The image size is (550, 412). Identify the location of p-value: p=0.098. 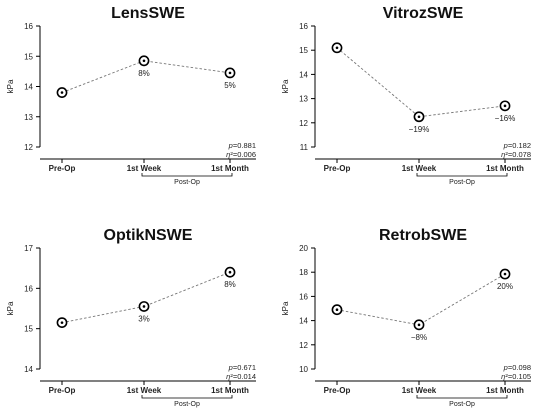
(517, 367).